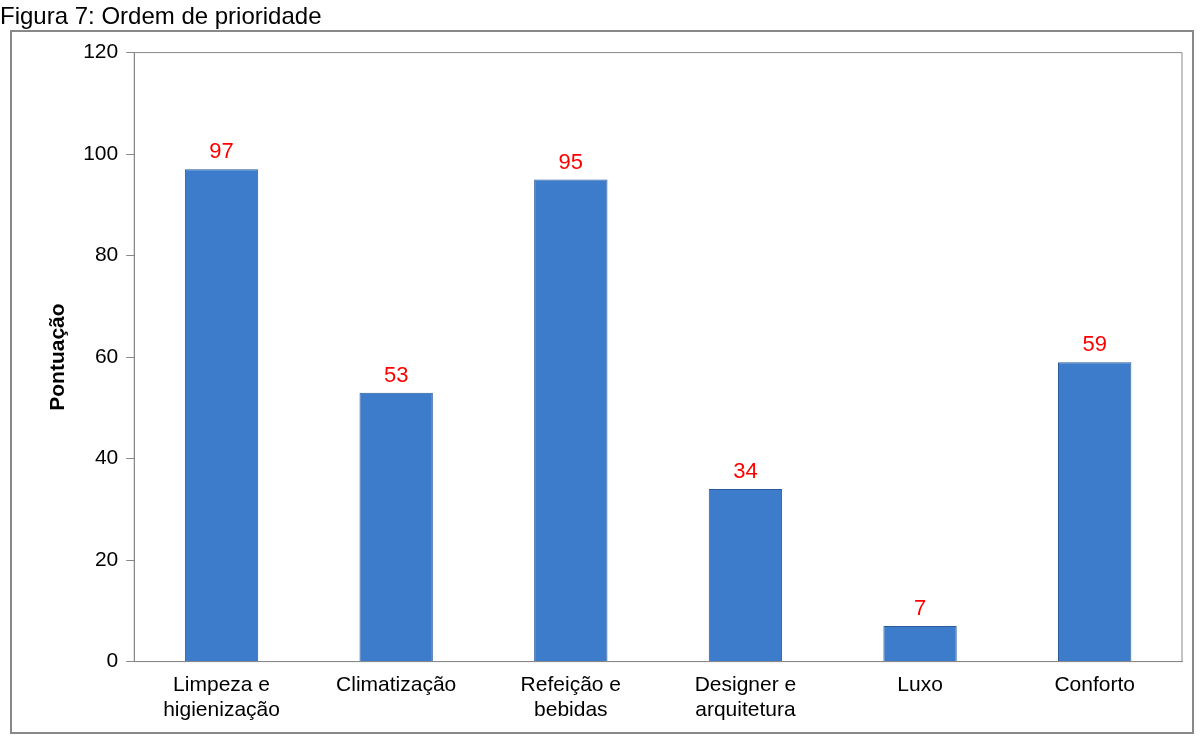 This screenshot has height=756, width=1202. Describe the element at coordinates (106, 558) in the screenshot. I see `y-tick-label: 20` at that location.